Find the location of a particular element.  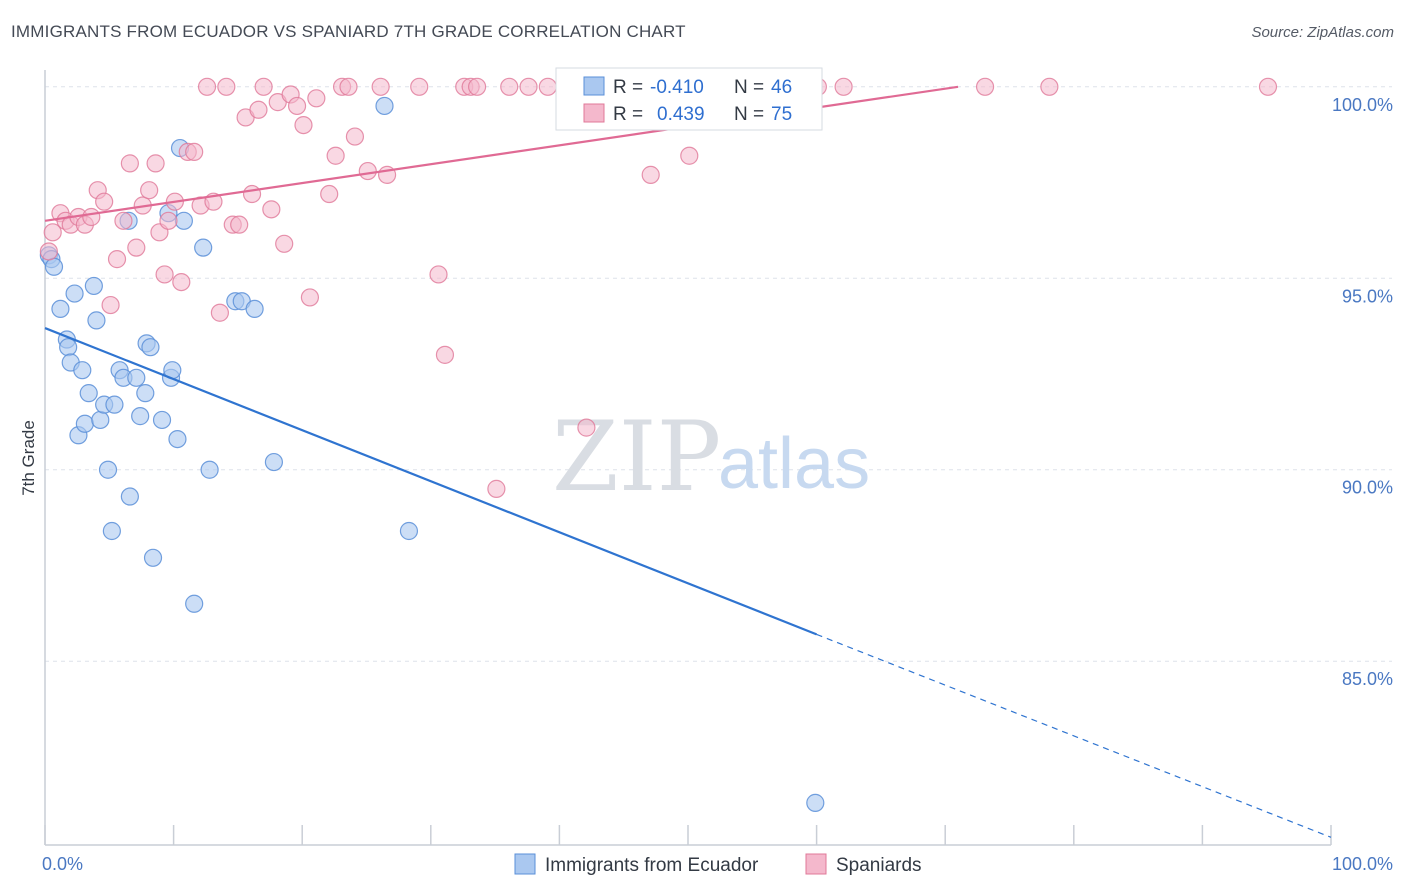

legend-correlation: R = -0.410 N = 46 R = 0.439 N = 75 is located at coordinates (689, 99).